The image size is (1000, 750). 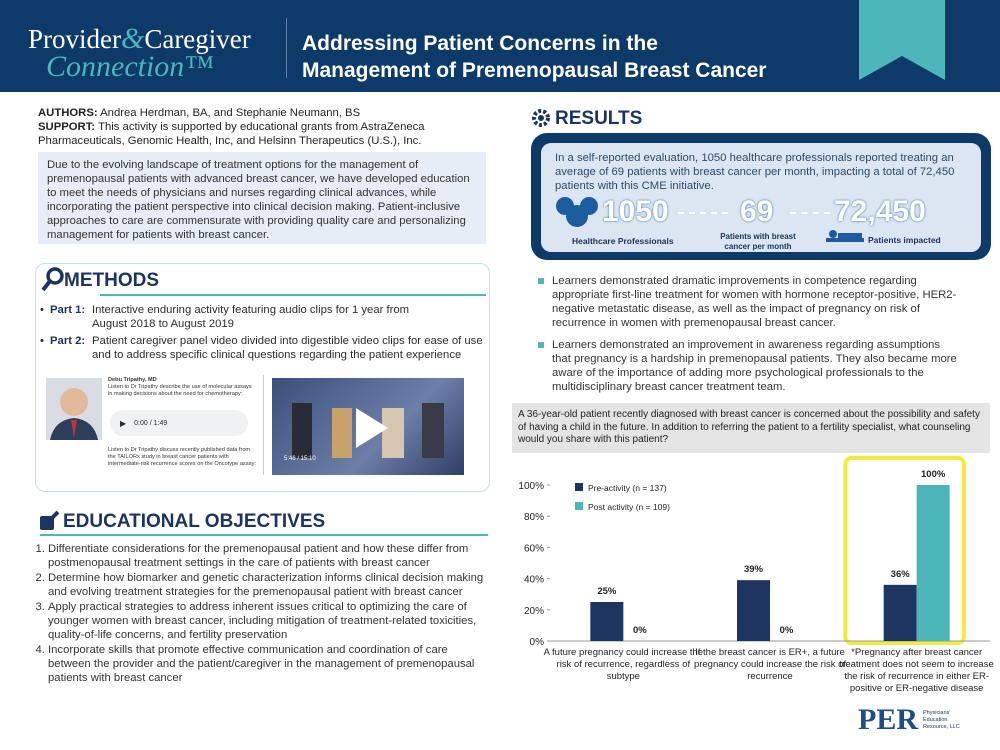 I want to click on stat-number: 1050, so click(x=635, y=211).